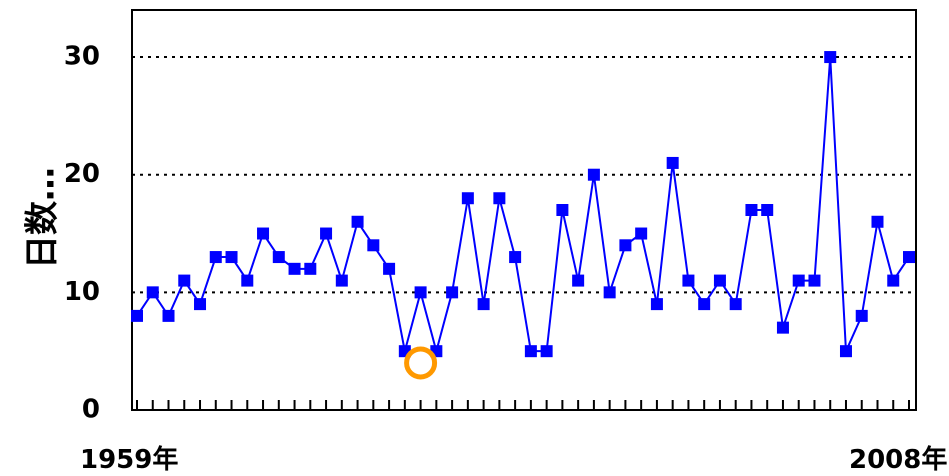 The width and height of the screenshot is (949, 476). I want to click on y-tick-label: 30, so click(82, 57).